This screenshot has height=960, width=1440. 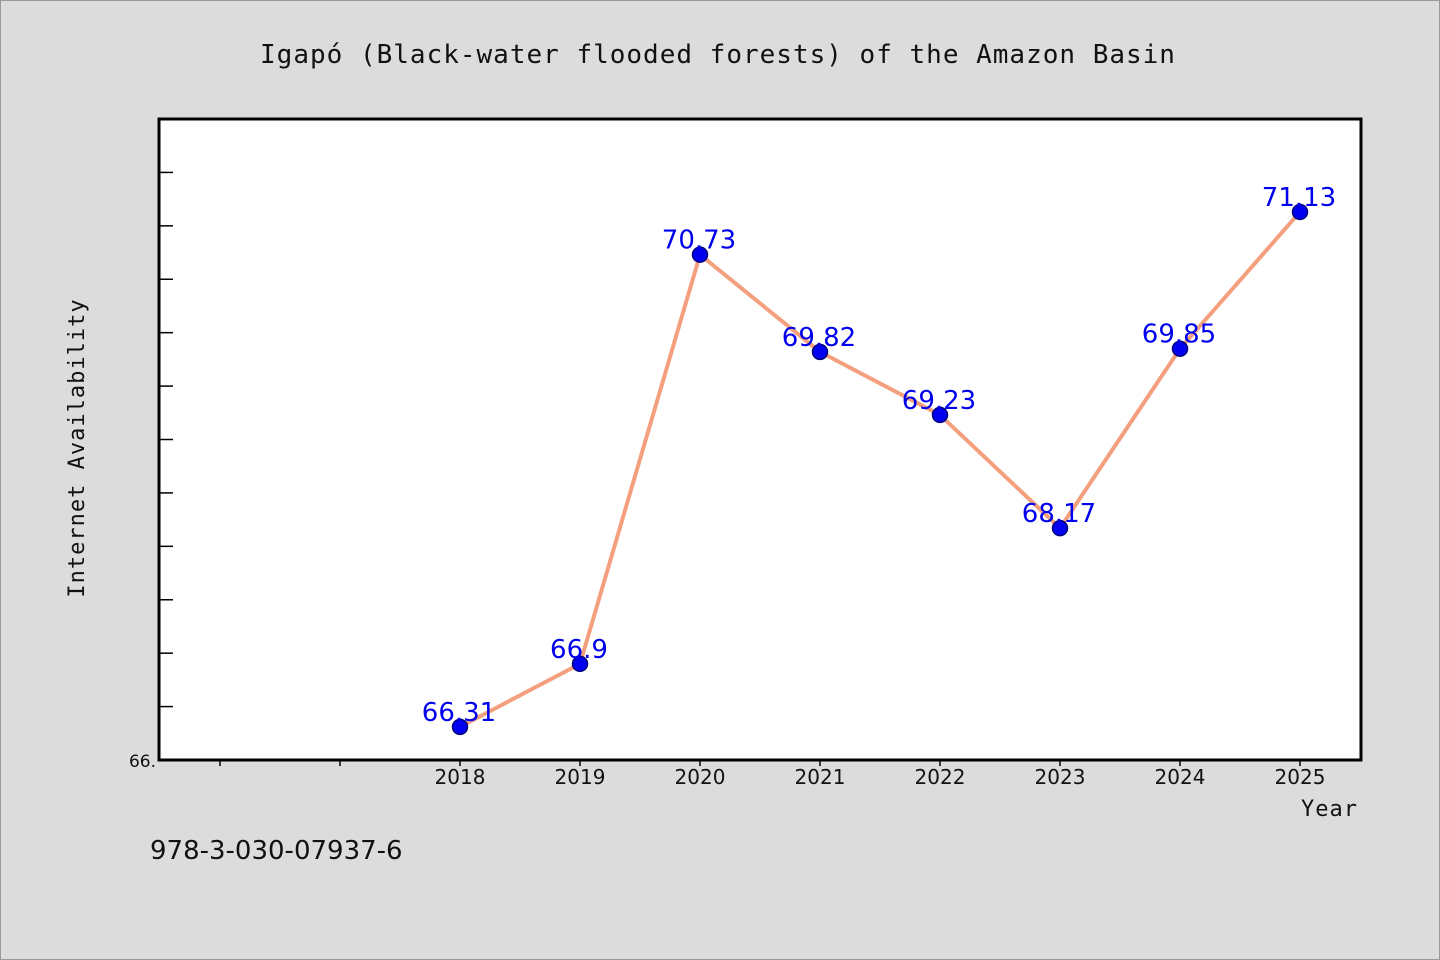 I want to click on data-label: 69.85, so click(x=1179, y=335).